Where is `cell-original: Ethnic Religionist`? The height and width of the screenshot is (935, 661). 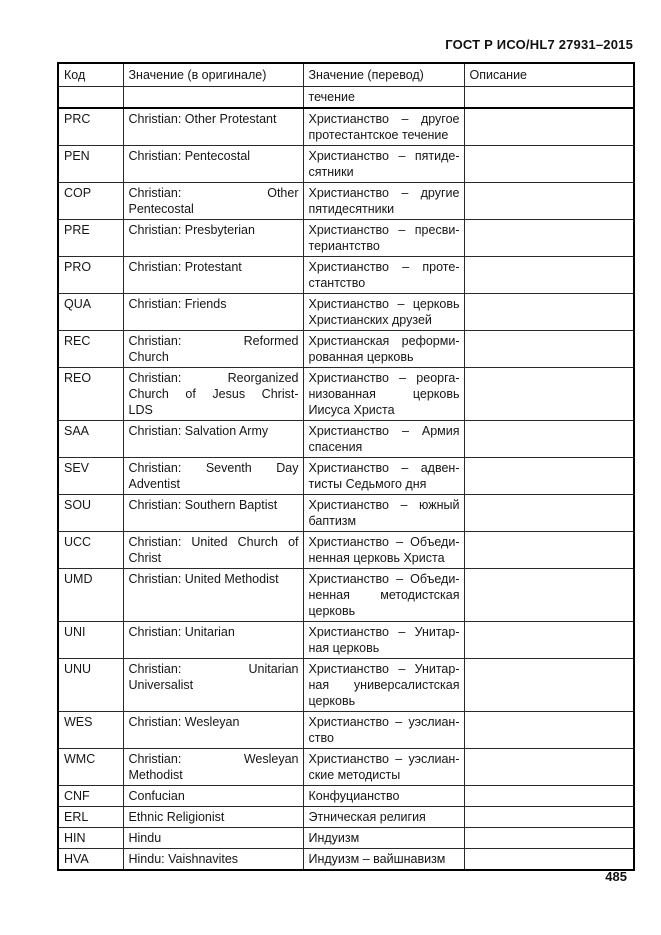 cell-original: Ethnic Religionist is located at coordinates (213, 817).